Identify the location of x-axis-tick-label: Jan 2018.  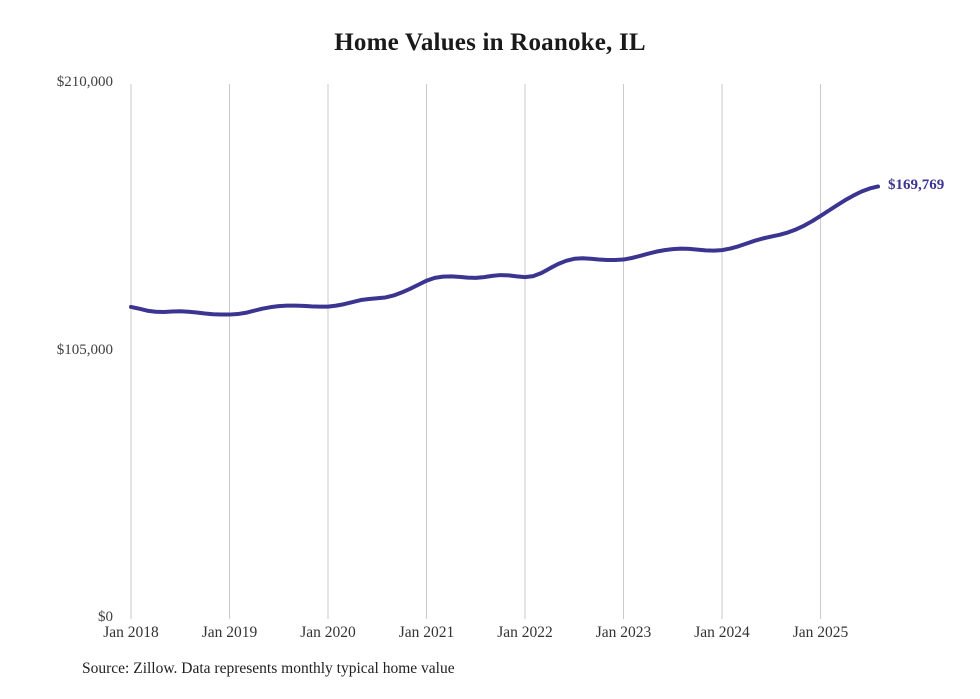
(131, 632).